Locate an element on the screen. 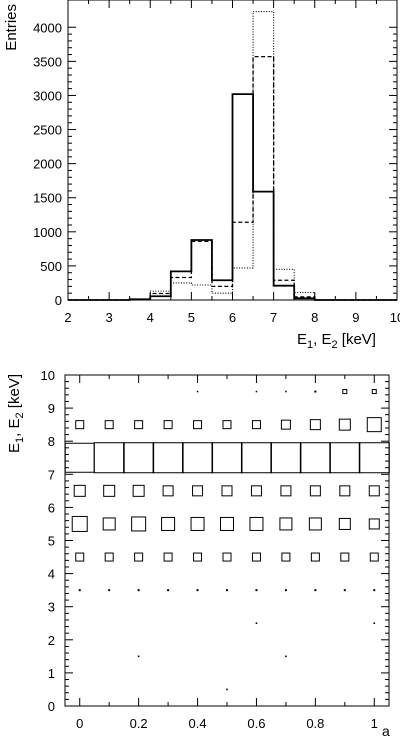  y-tick-label: 500 is located at coordinates (51, 266).